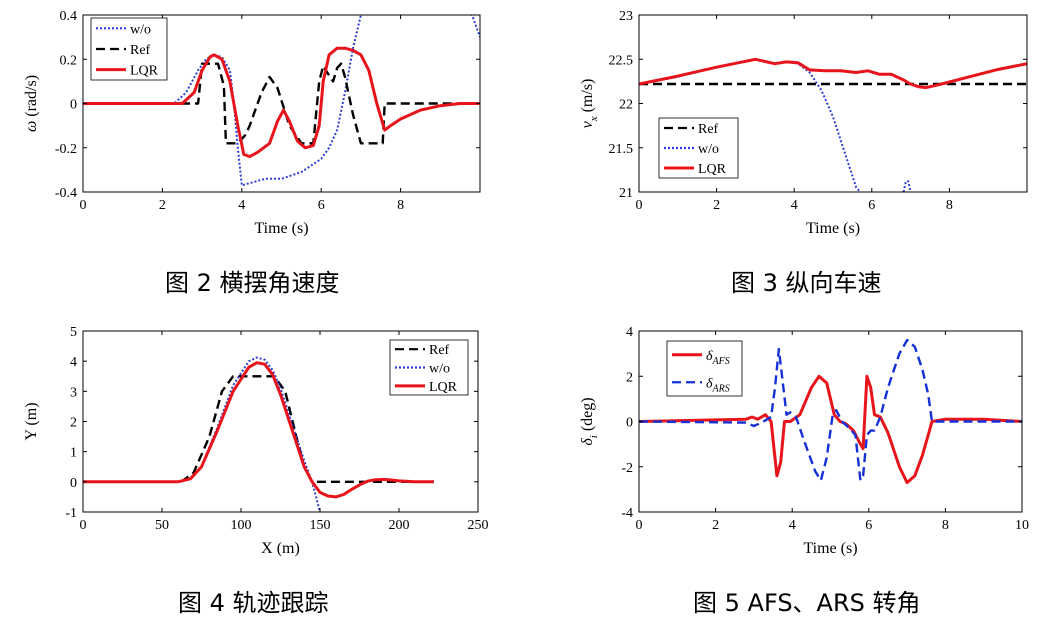  Describe the element at coordinates (627, 468) in the screenshot. I see `y-tick-label: -2` at that location.